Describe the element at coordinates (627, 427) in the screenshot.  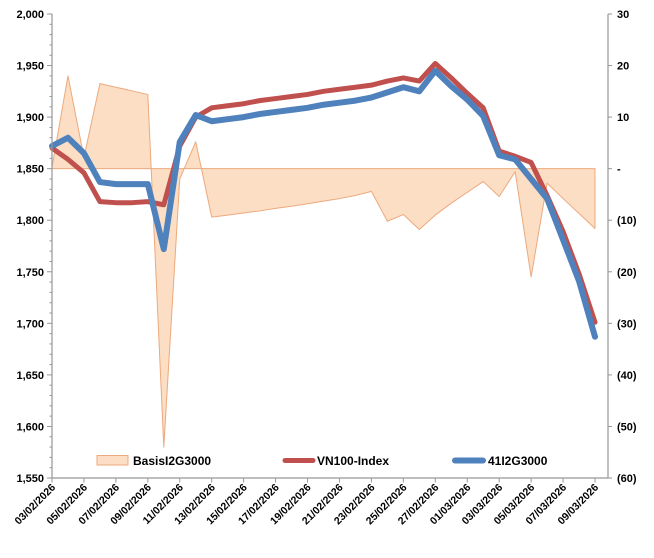
I see `right-axis-label: (50)` at that location.